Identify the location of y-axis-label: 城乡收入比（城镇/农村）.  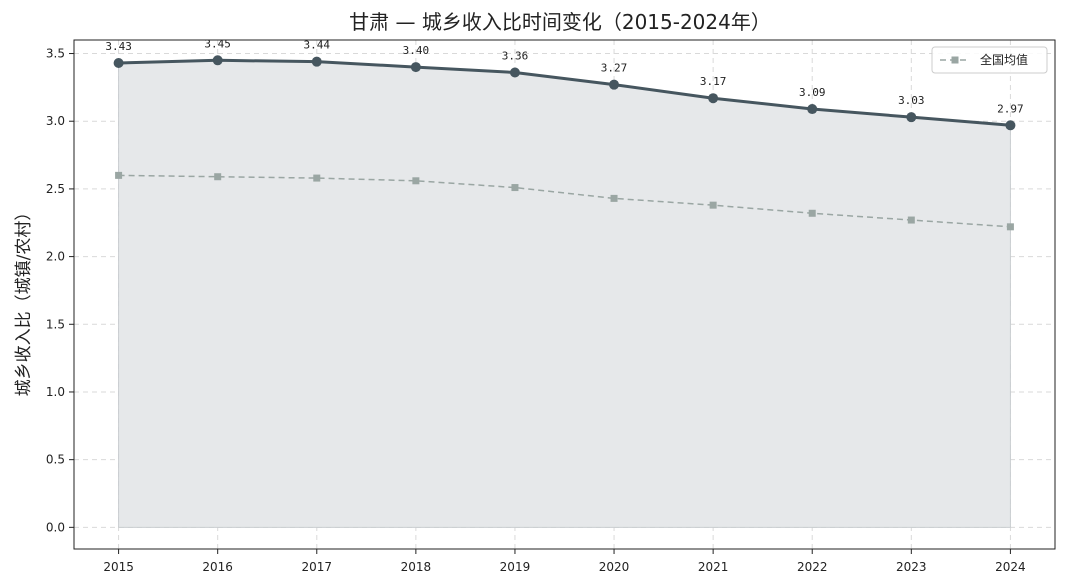
(24, 300).